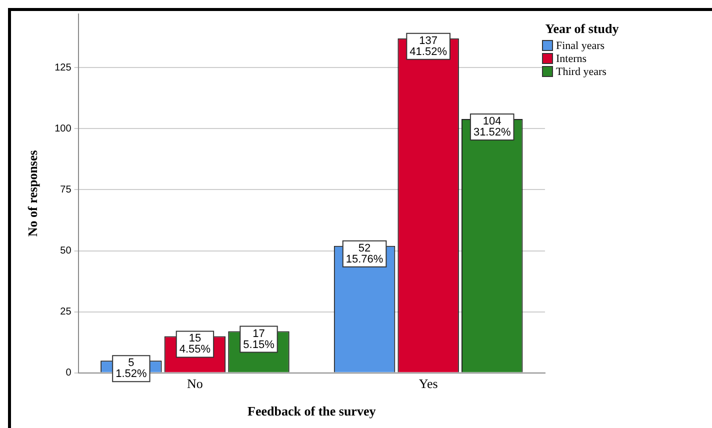  I want to click on legend-title: Year of study, so click(582, 28).